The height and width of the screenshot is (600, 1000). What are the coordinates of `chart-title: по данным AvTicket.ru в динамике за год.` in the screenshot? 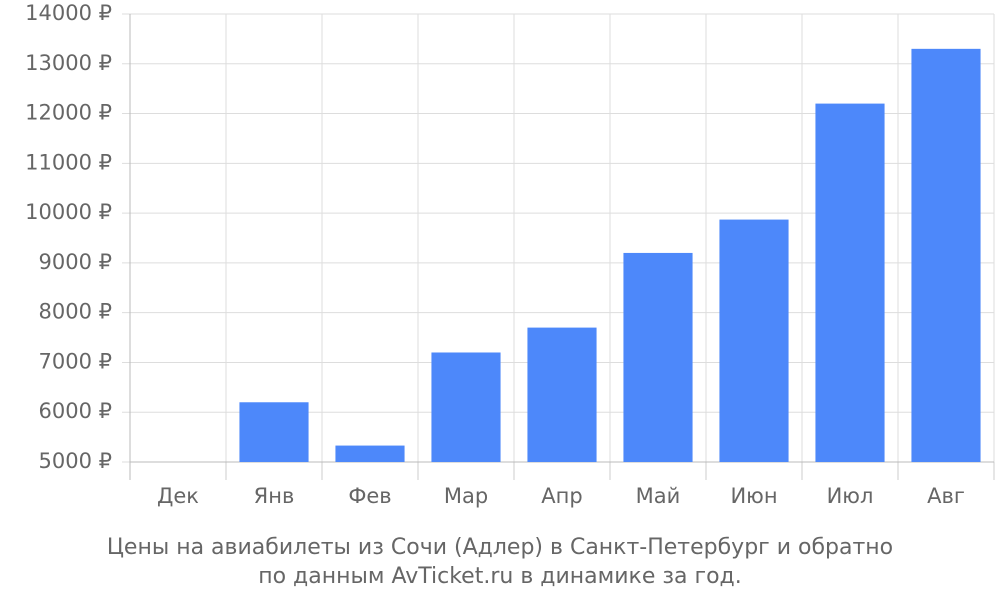 It's located at (500, 576).